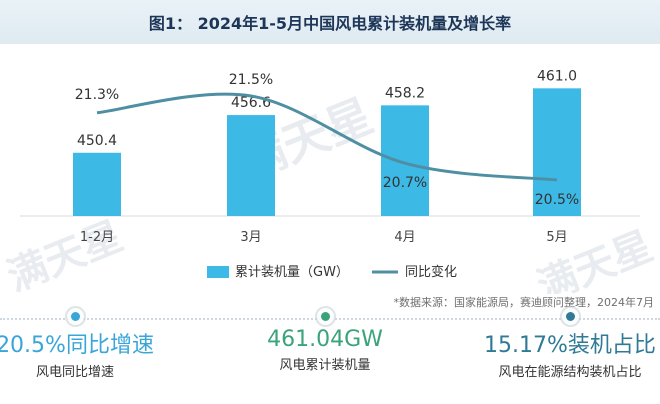 This screenshot has height=404, width=660. I want to click on kpi-share: 15.17%装机占比 风电在能源结构装机占比, so click(570, 358).